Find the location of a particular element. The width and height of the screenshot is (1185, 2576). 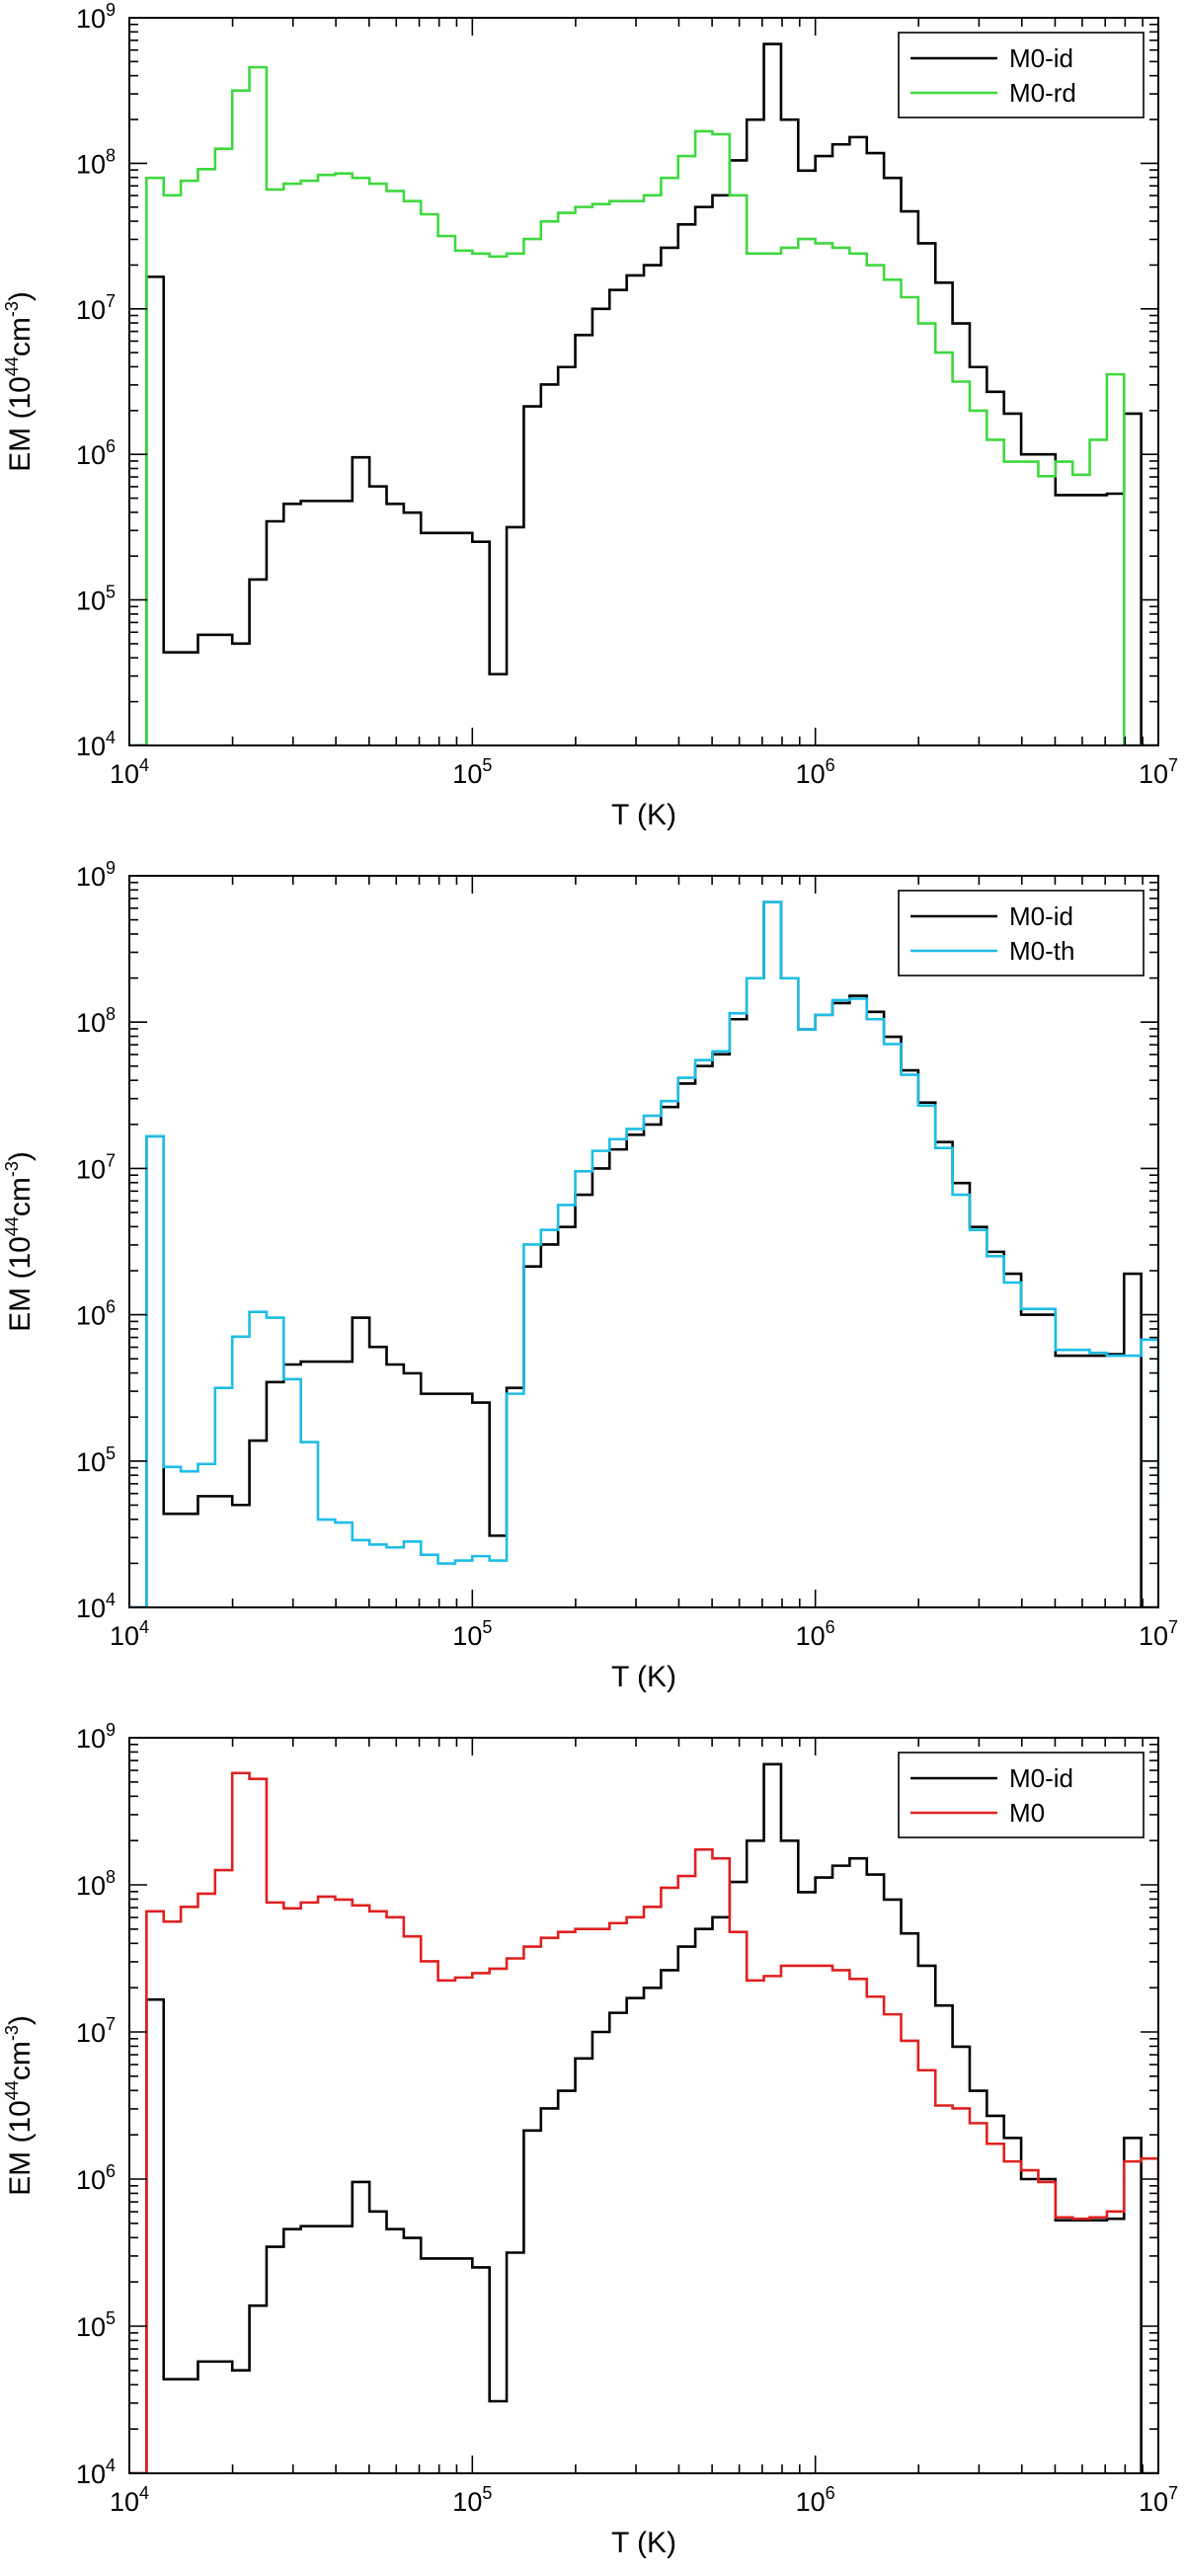

legend: M0-id M0-th is located at coordinates (1022, 933).